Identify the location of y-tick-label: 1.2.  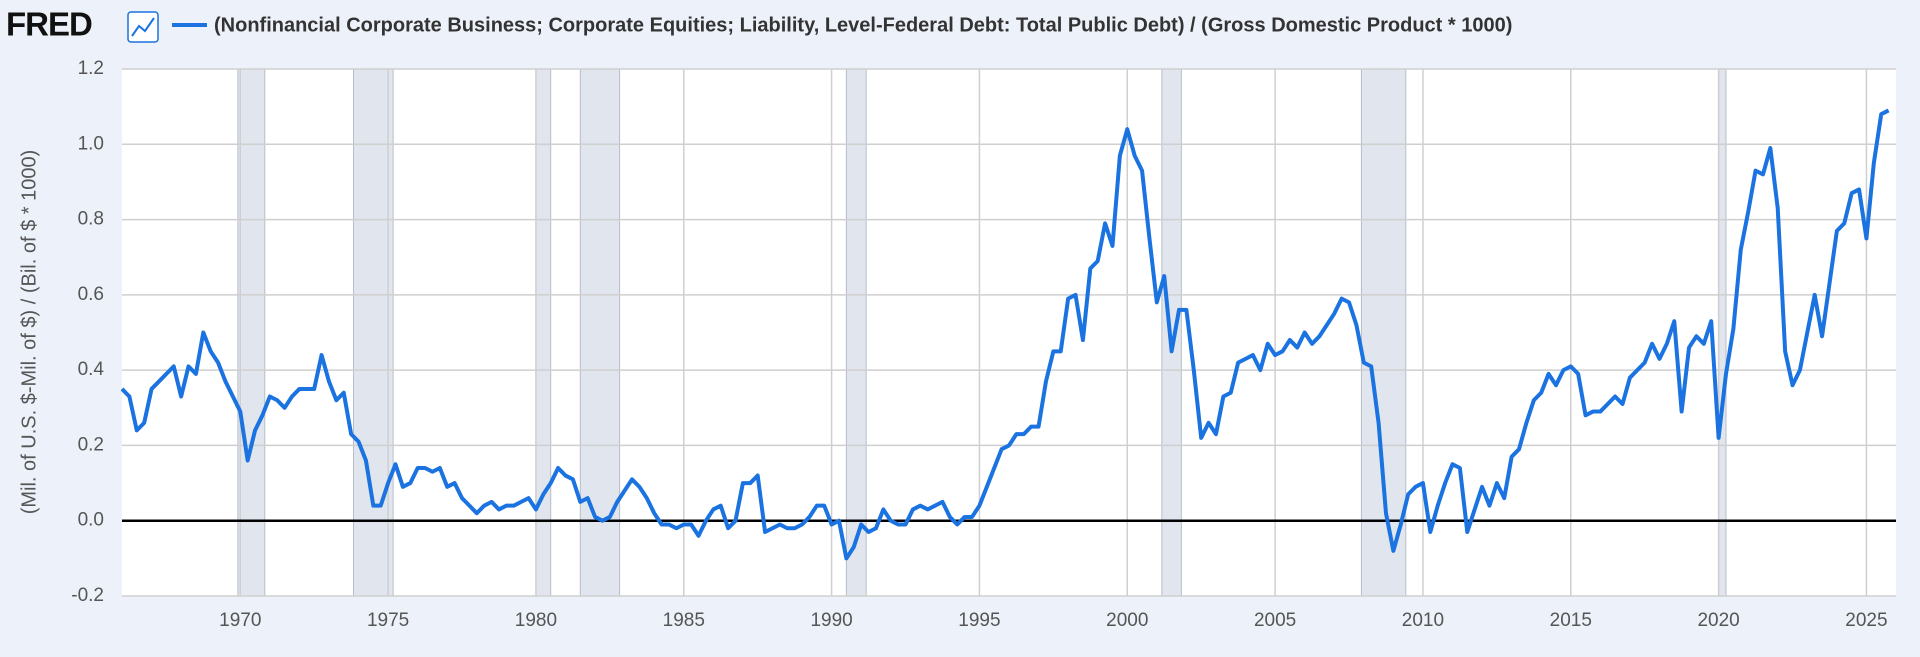
(91, 68).